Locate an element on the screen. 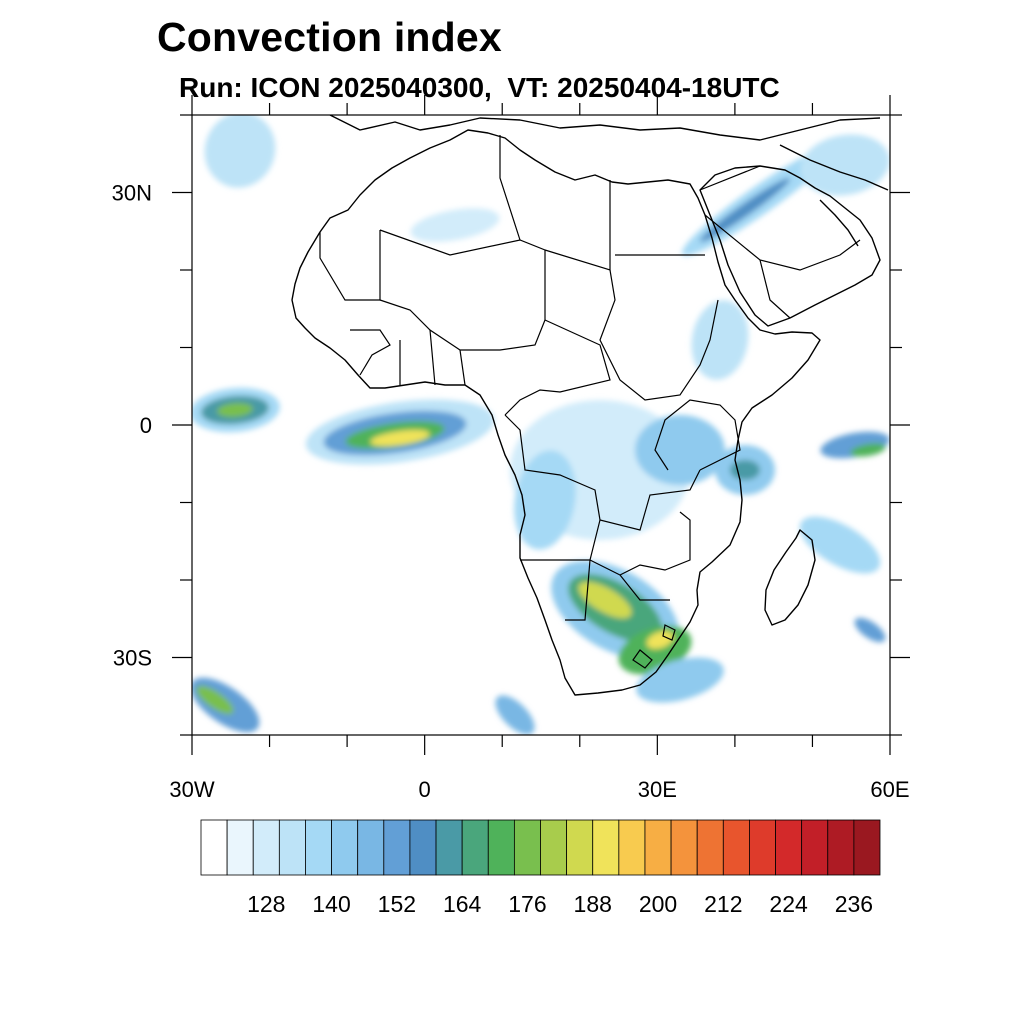  colorbar-label: 236 is located at coordinates (854, 904).